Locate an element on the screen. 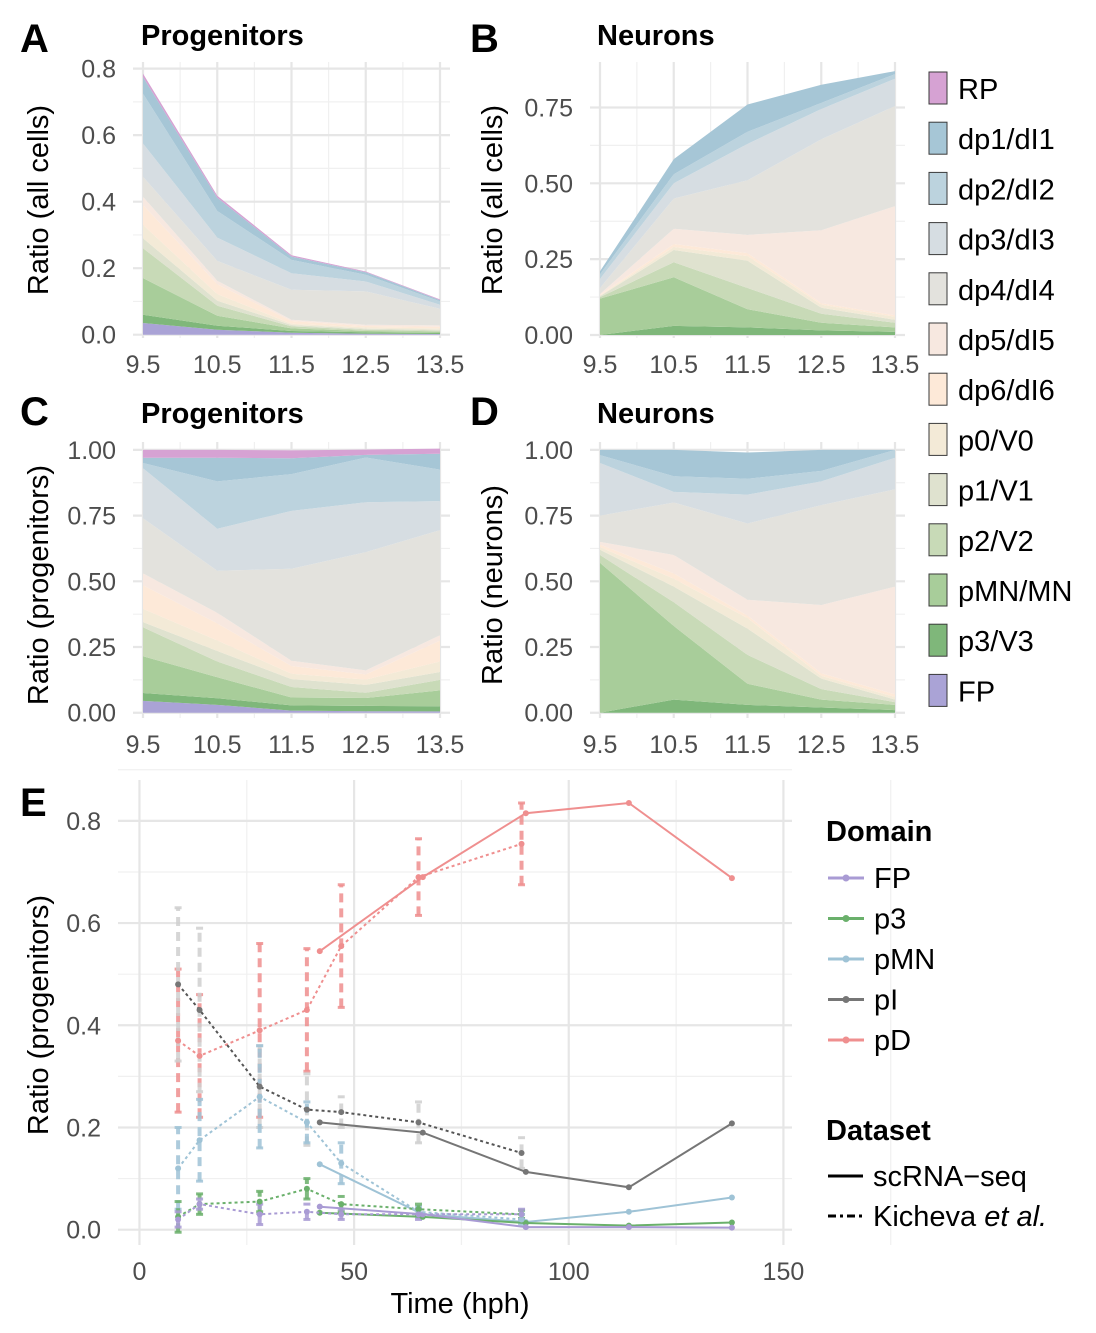 The height and width of the screenshot is (1333, 1096). panel-b-y-tick-label: 0.00 is located at coordinates (548, 336).